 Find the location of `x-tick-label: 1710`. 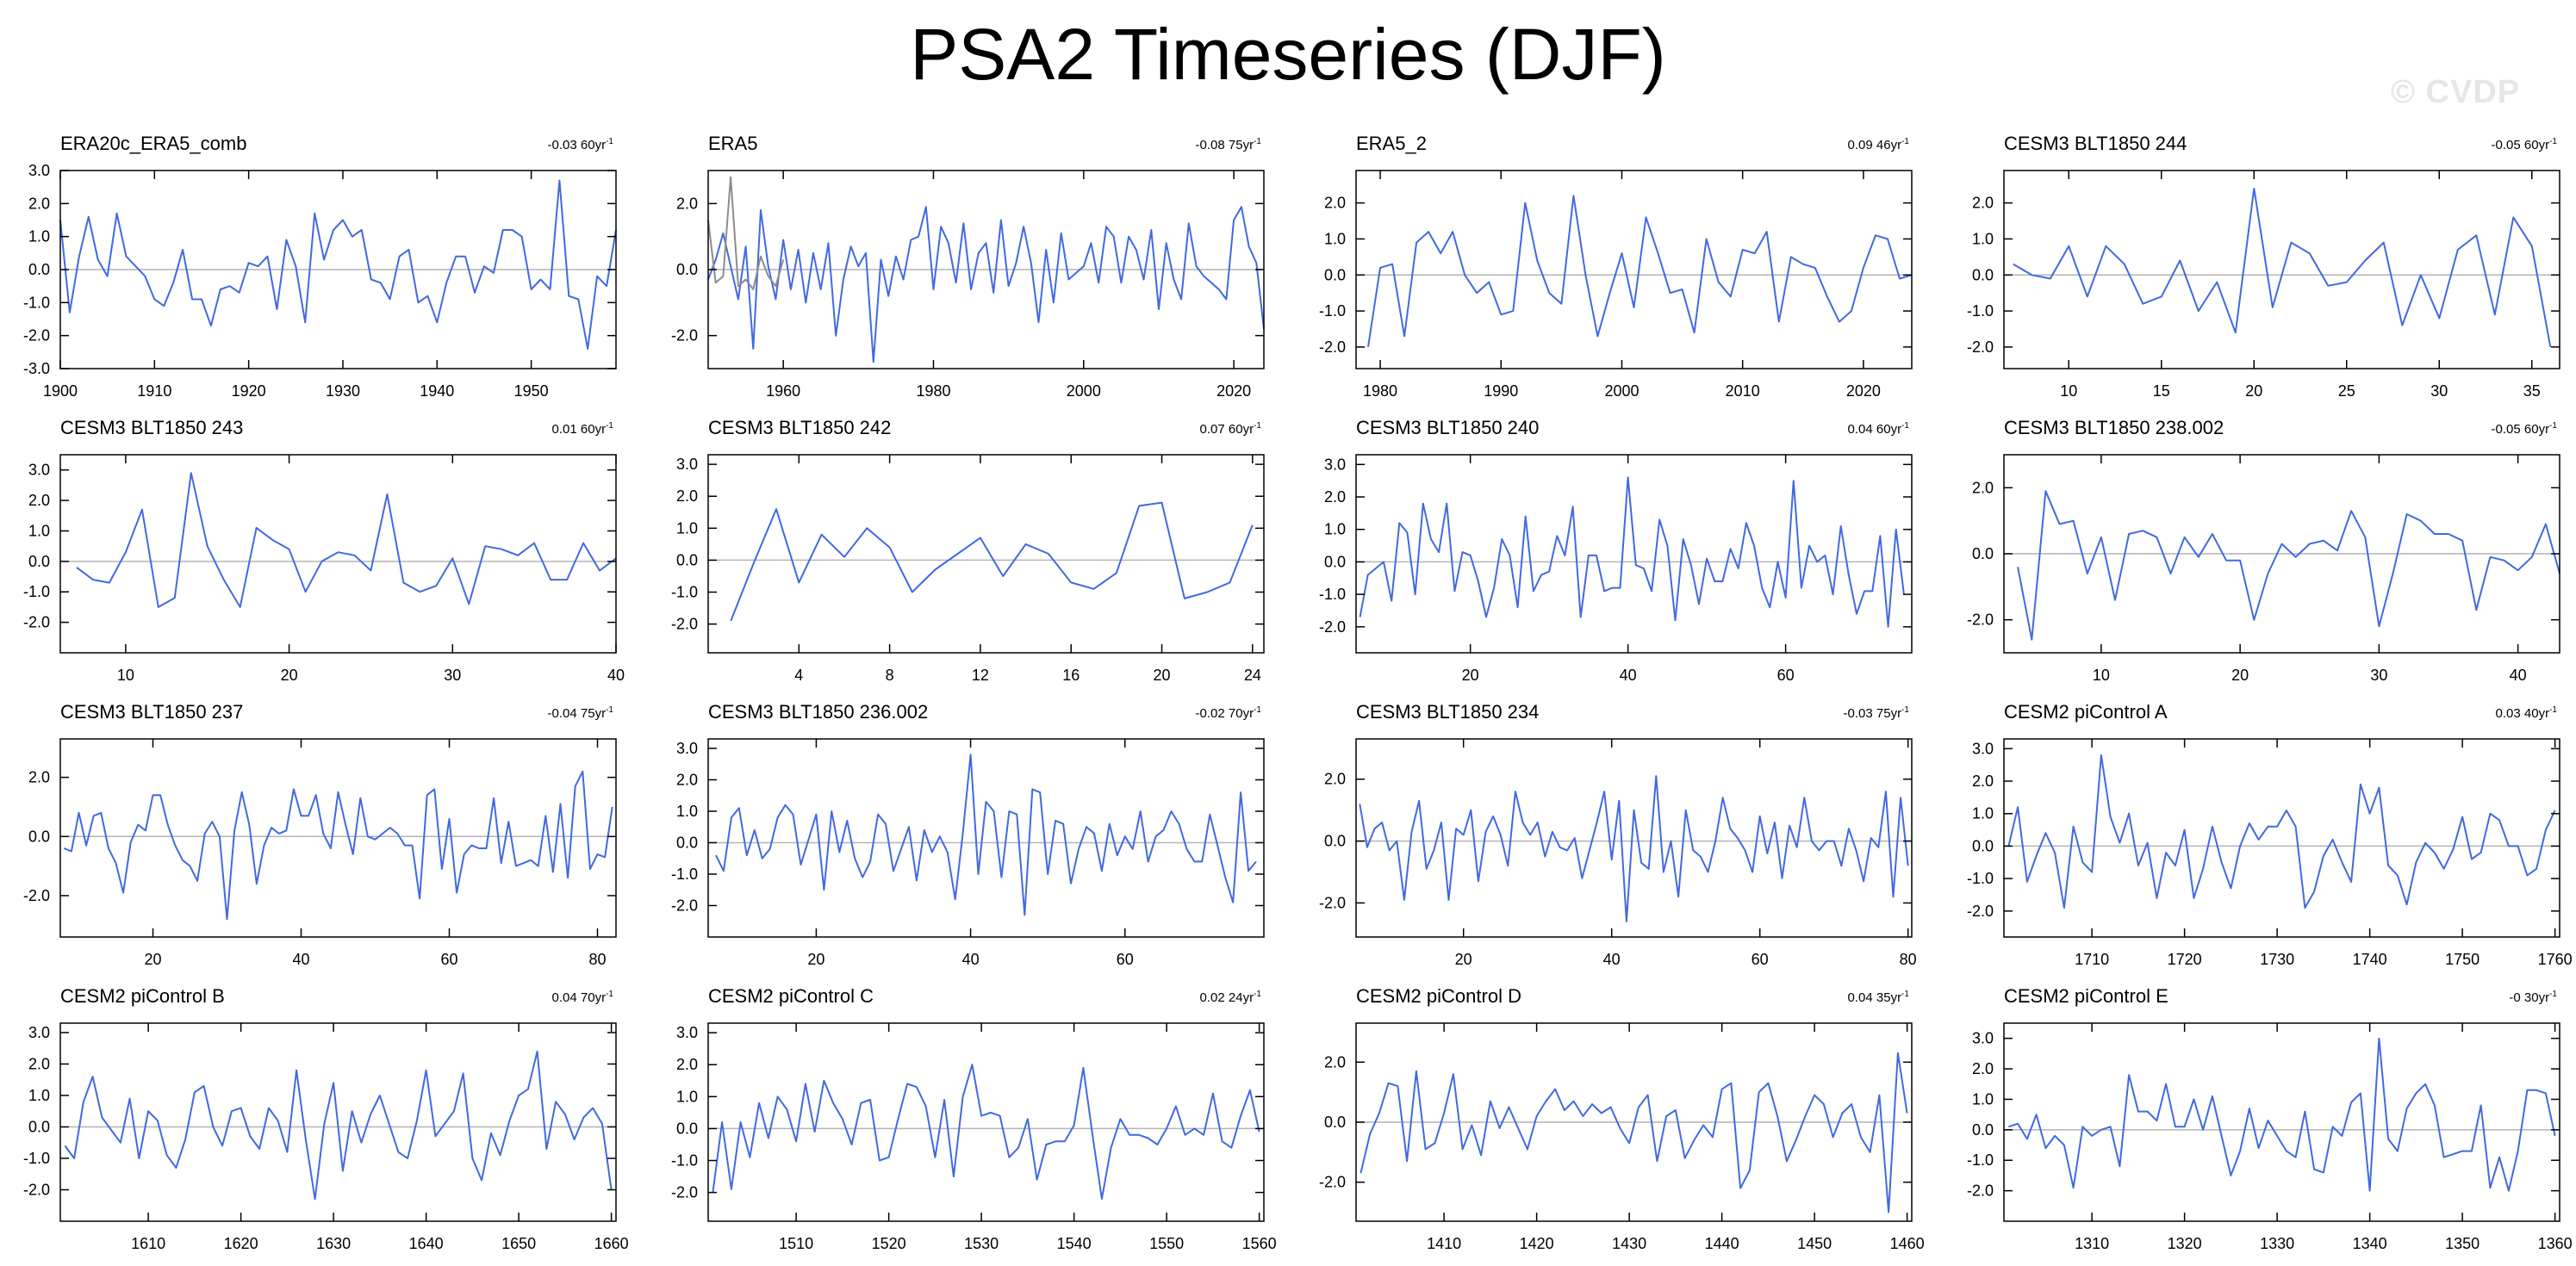

x-tick-label: 1710 is located at coordinates (2092, 960).